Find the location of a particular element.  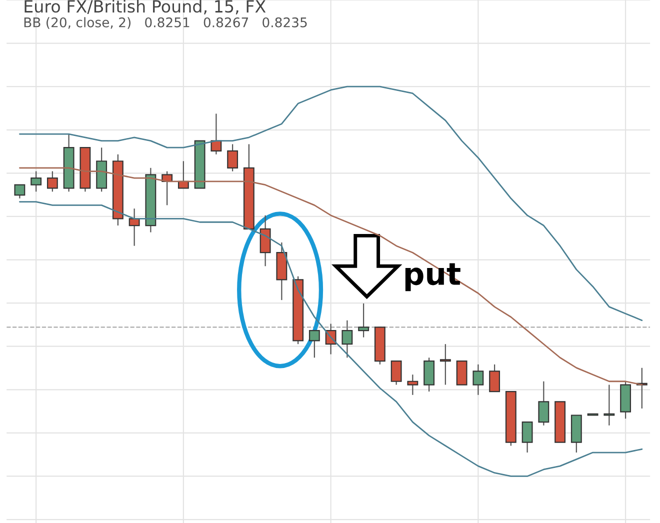

chart-title: Euro FX/British Pound, 15, FX is located at coordinates (145, 7).